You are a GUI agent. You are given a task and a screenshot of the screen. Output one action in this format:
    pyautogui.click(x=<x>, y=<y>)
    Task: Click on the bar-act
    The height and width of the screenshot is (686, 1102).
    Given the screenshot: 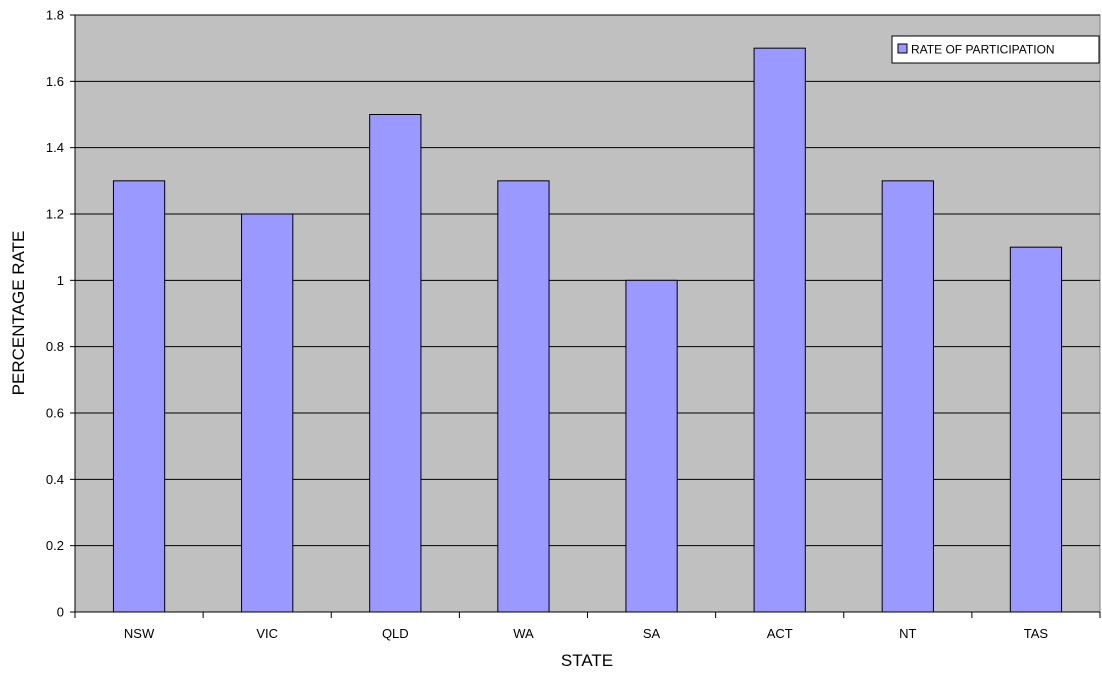 What is the action you would take?
    pyautogui.click(x=779, y=330)
    